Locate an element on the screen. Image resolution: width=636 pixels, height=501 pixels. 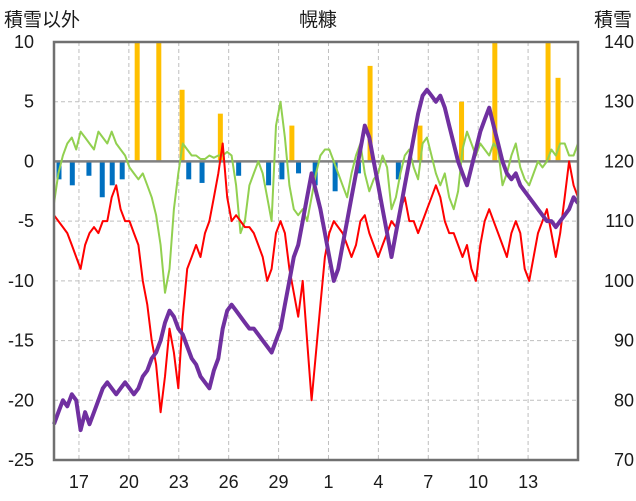
x-tick-label: 1 is located at coordinates (328, 482).